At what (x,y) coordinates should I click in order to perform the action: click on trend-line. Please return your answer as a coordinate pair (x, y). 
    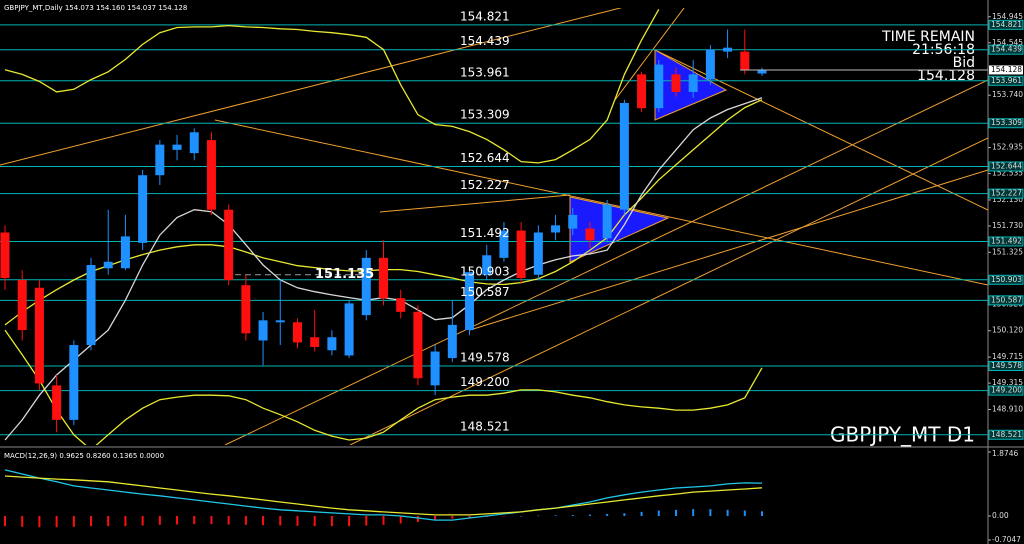
    Looking at the image, I should click on (475, 203).